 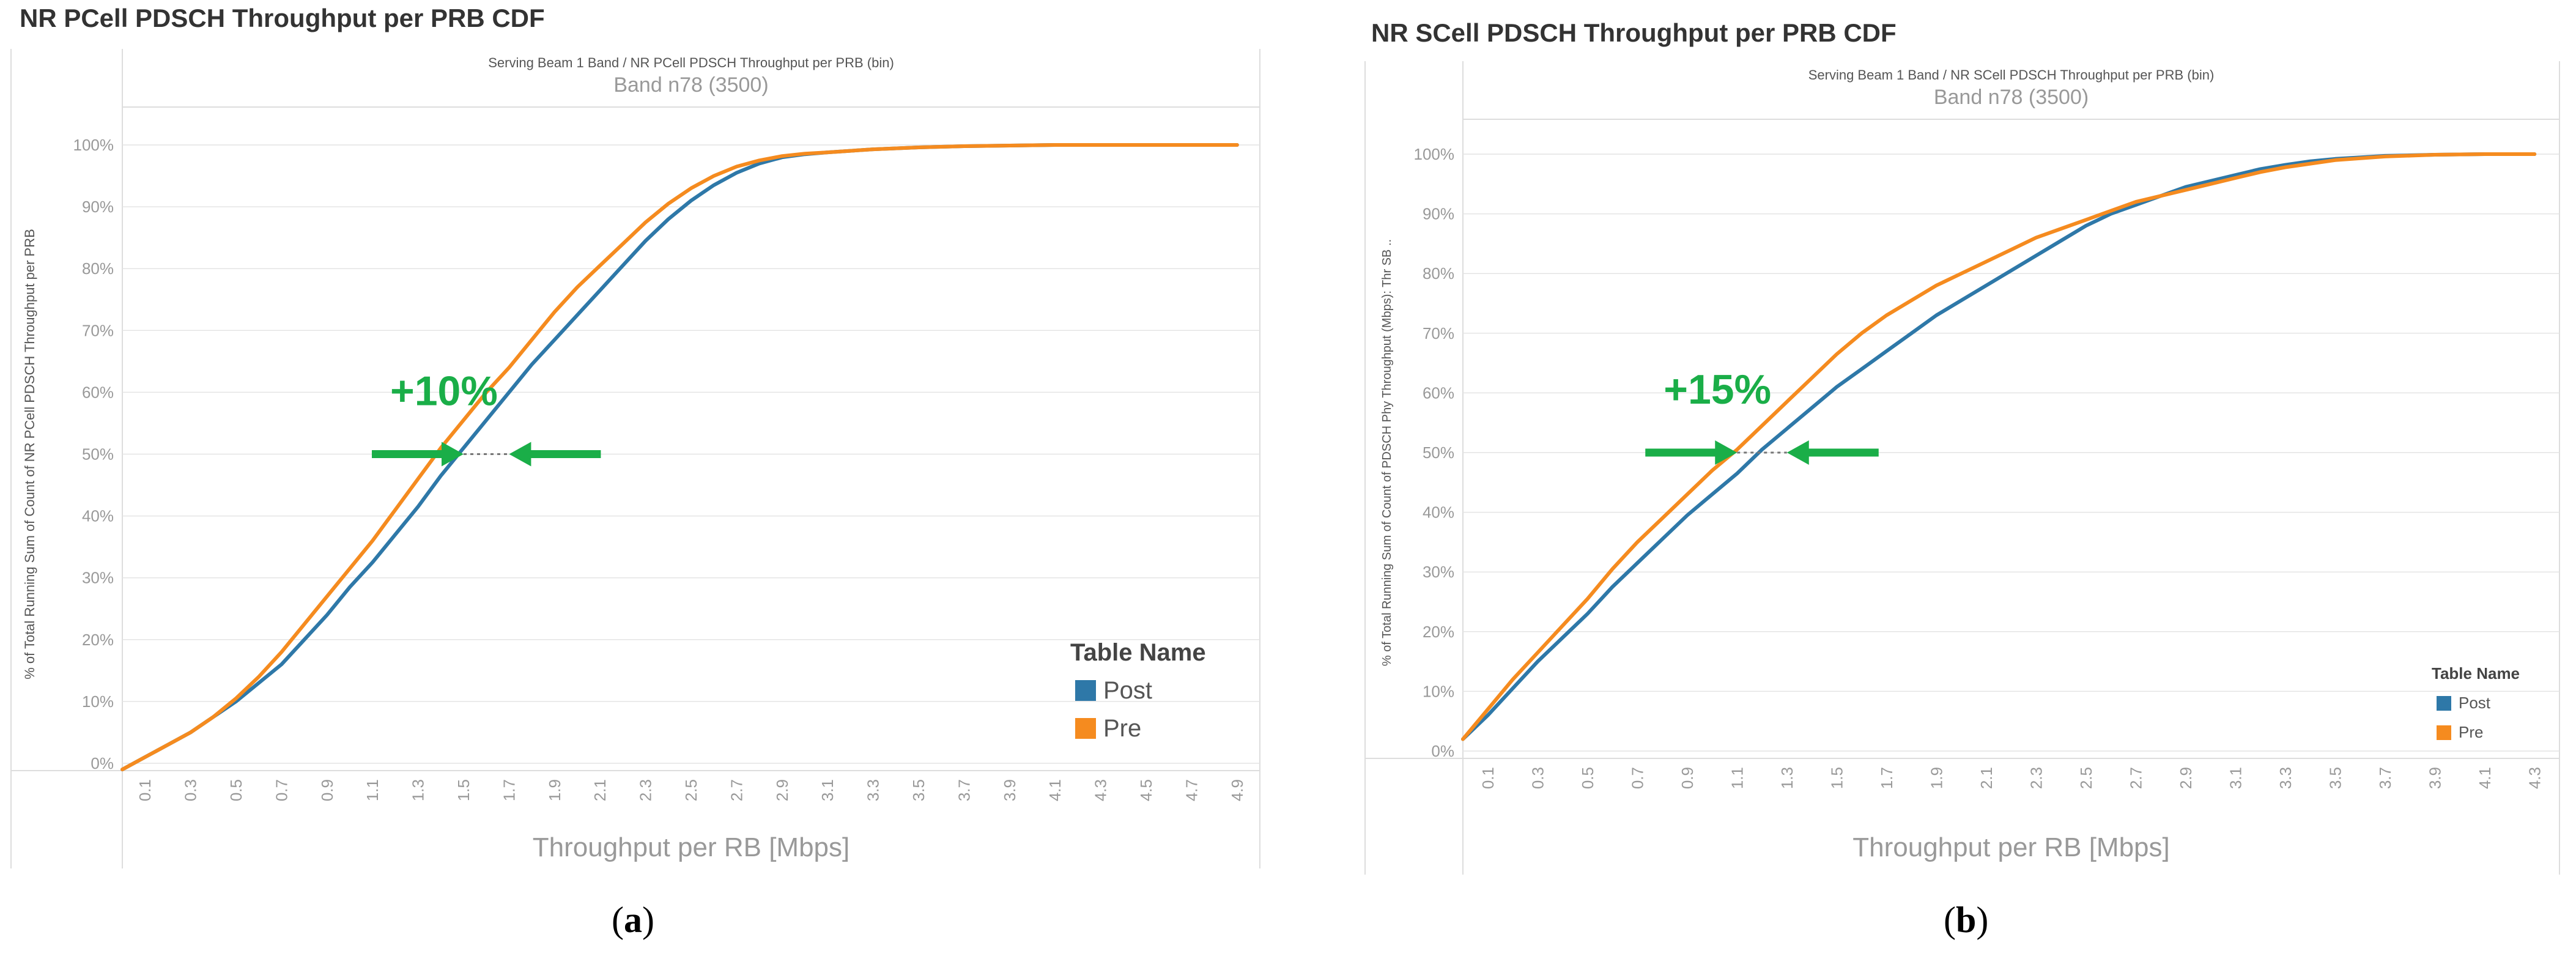 I want to click on panel-b-title: NR SCell PDSCH Throughput per PRB CDF, so click(x=1634, y=32).